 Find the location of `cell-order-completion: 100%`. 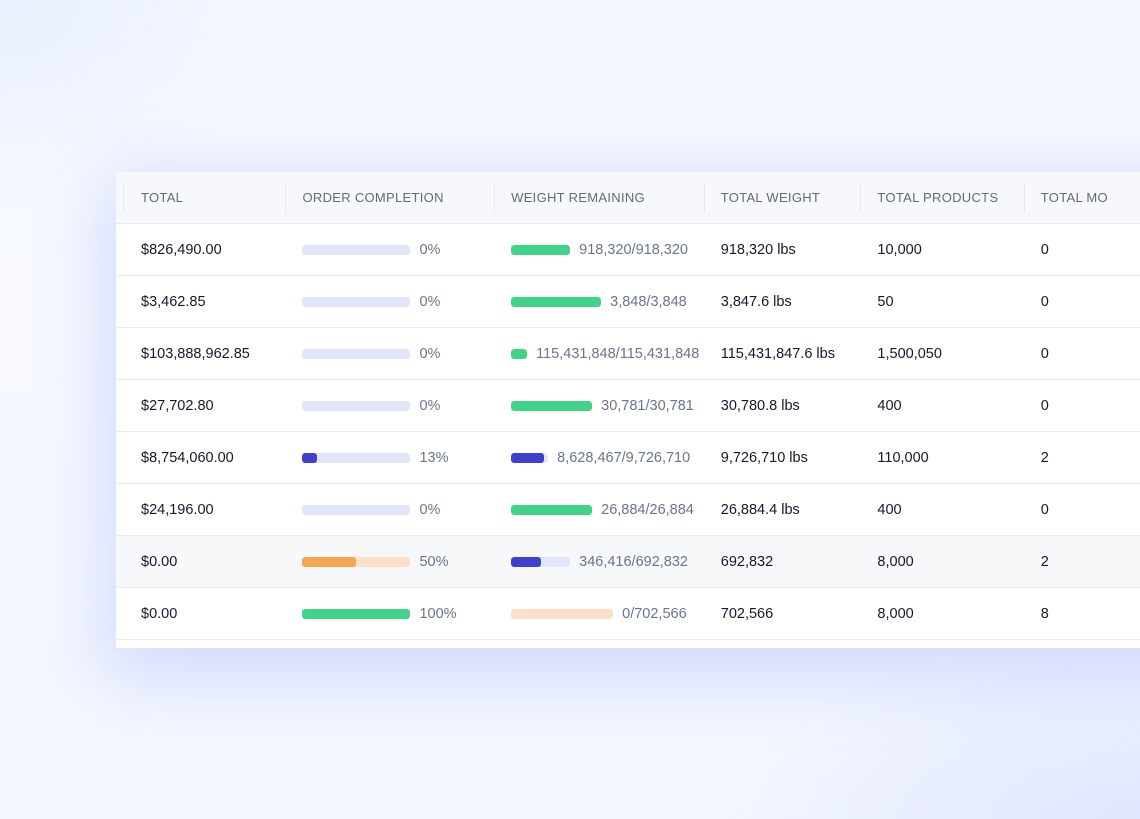

cell-order-completion: 100% is located at coordinates (389, 613).